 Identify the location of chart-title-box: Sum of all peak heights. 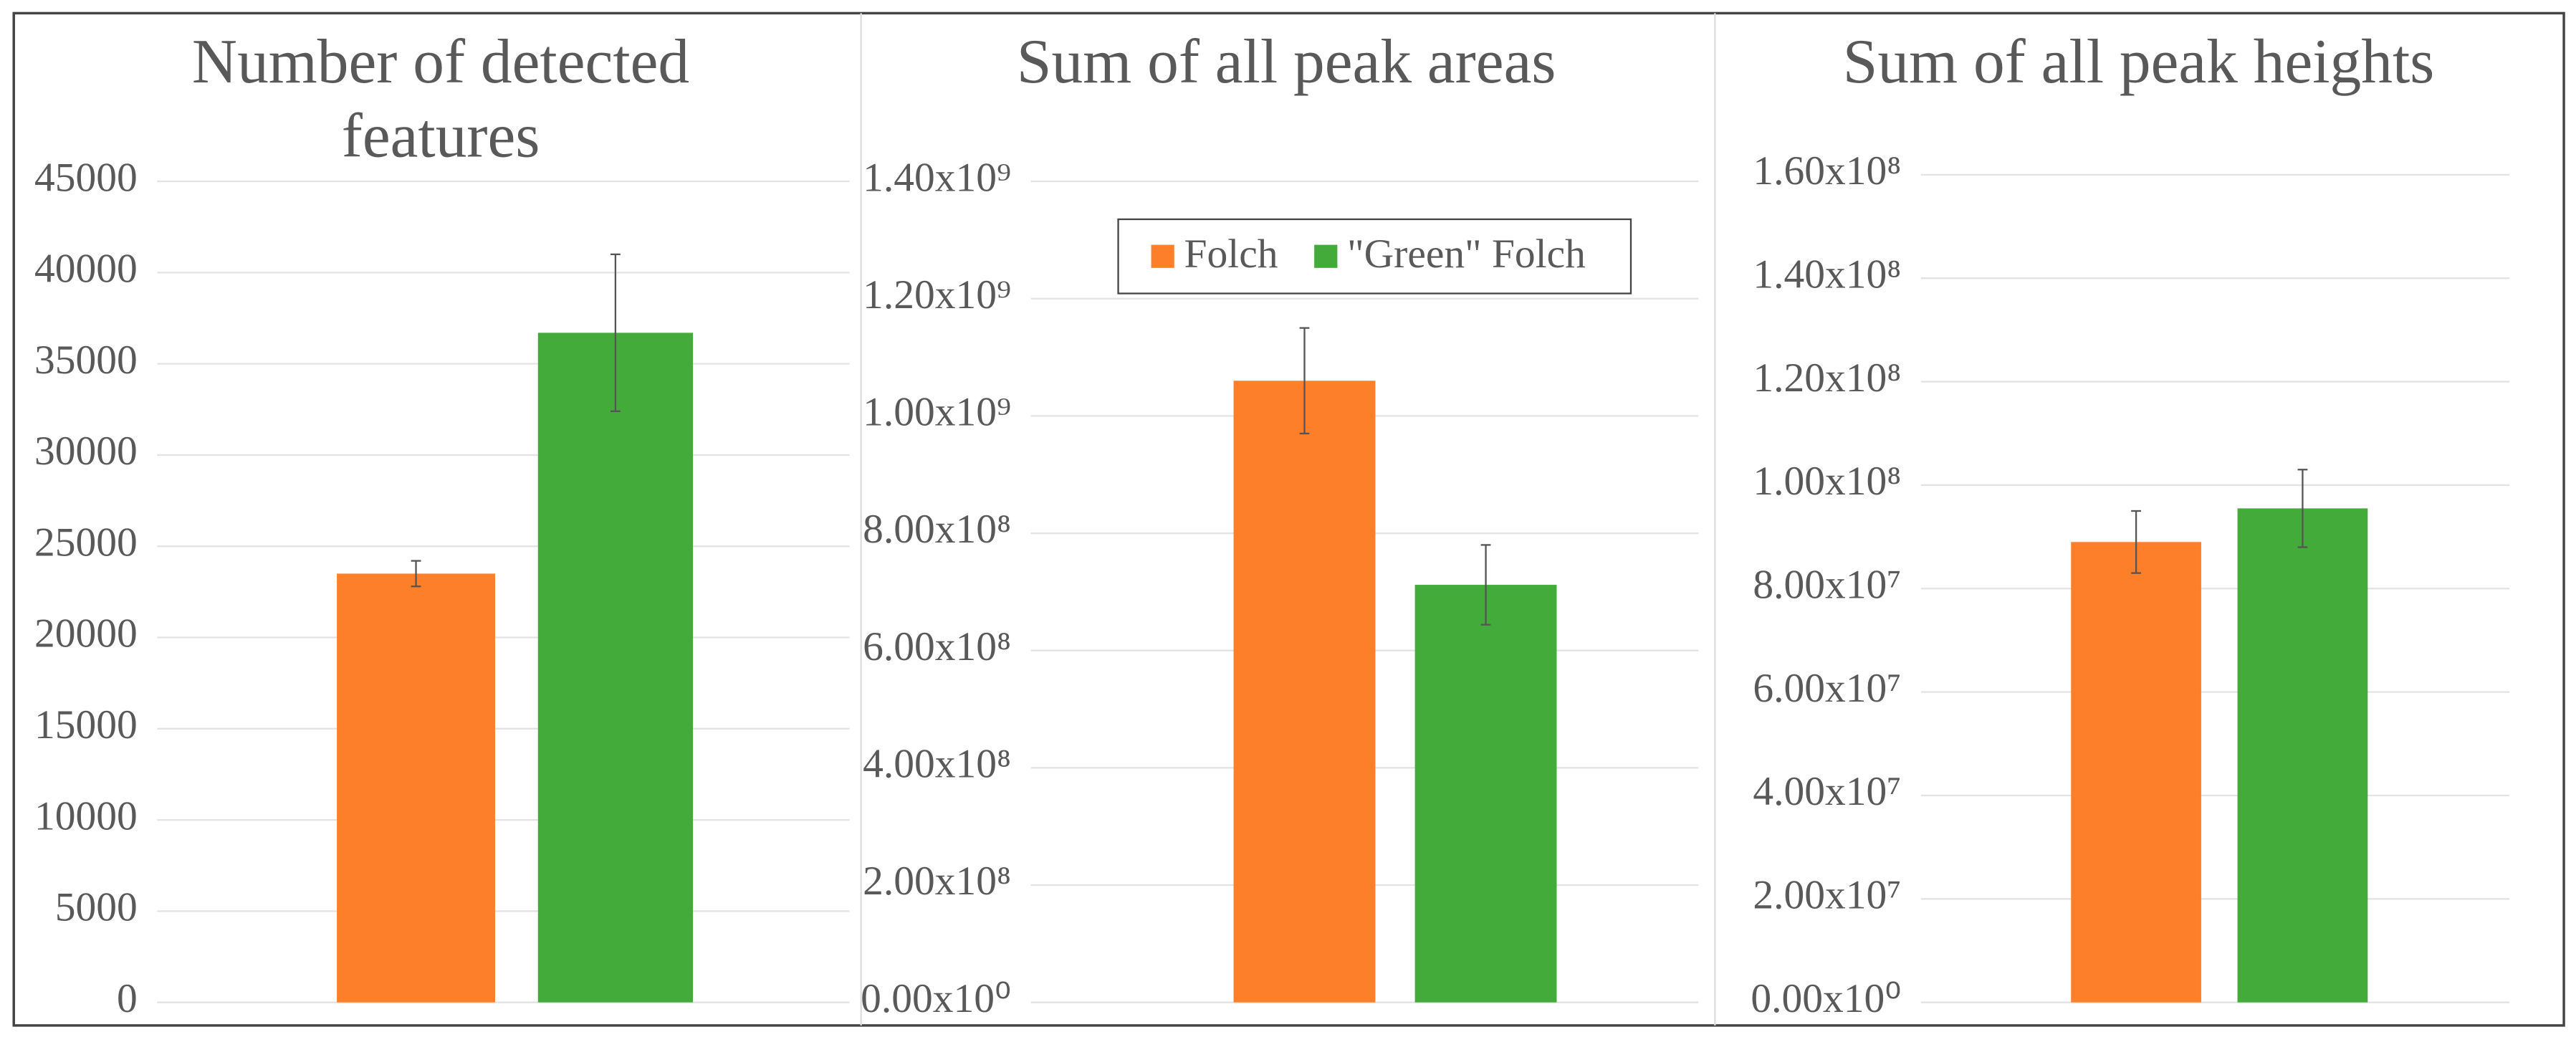
(2138, 62).